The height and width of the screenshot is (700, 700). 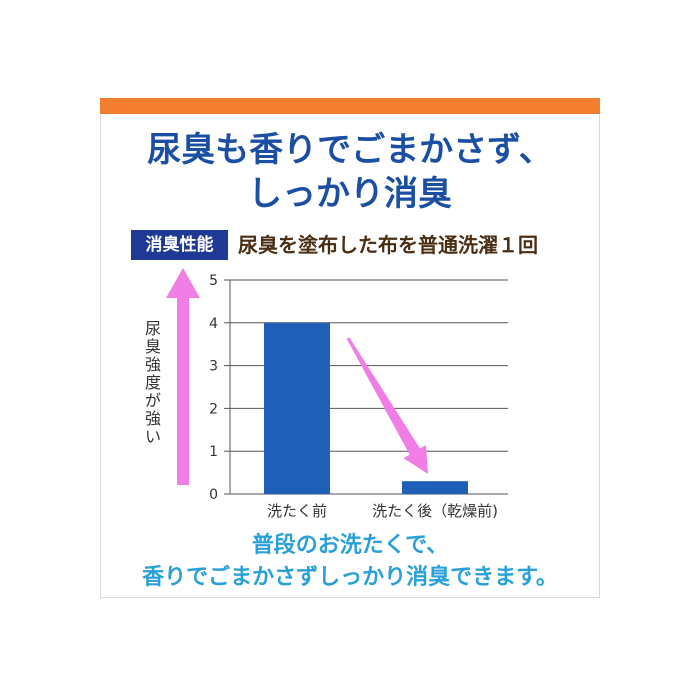 What do you see at coordinates (219, 388) in the screenshot?
I see `y-tick-layer: 0 1 2 3 4 5` at bounding box center [219, 388].